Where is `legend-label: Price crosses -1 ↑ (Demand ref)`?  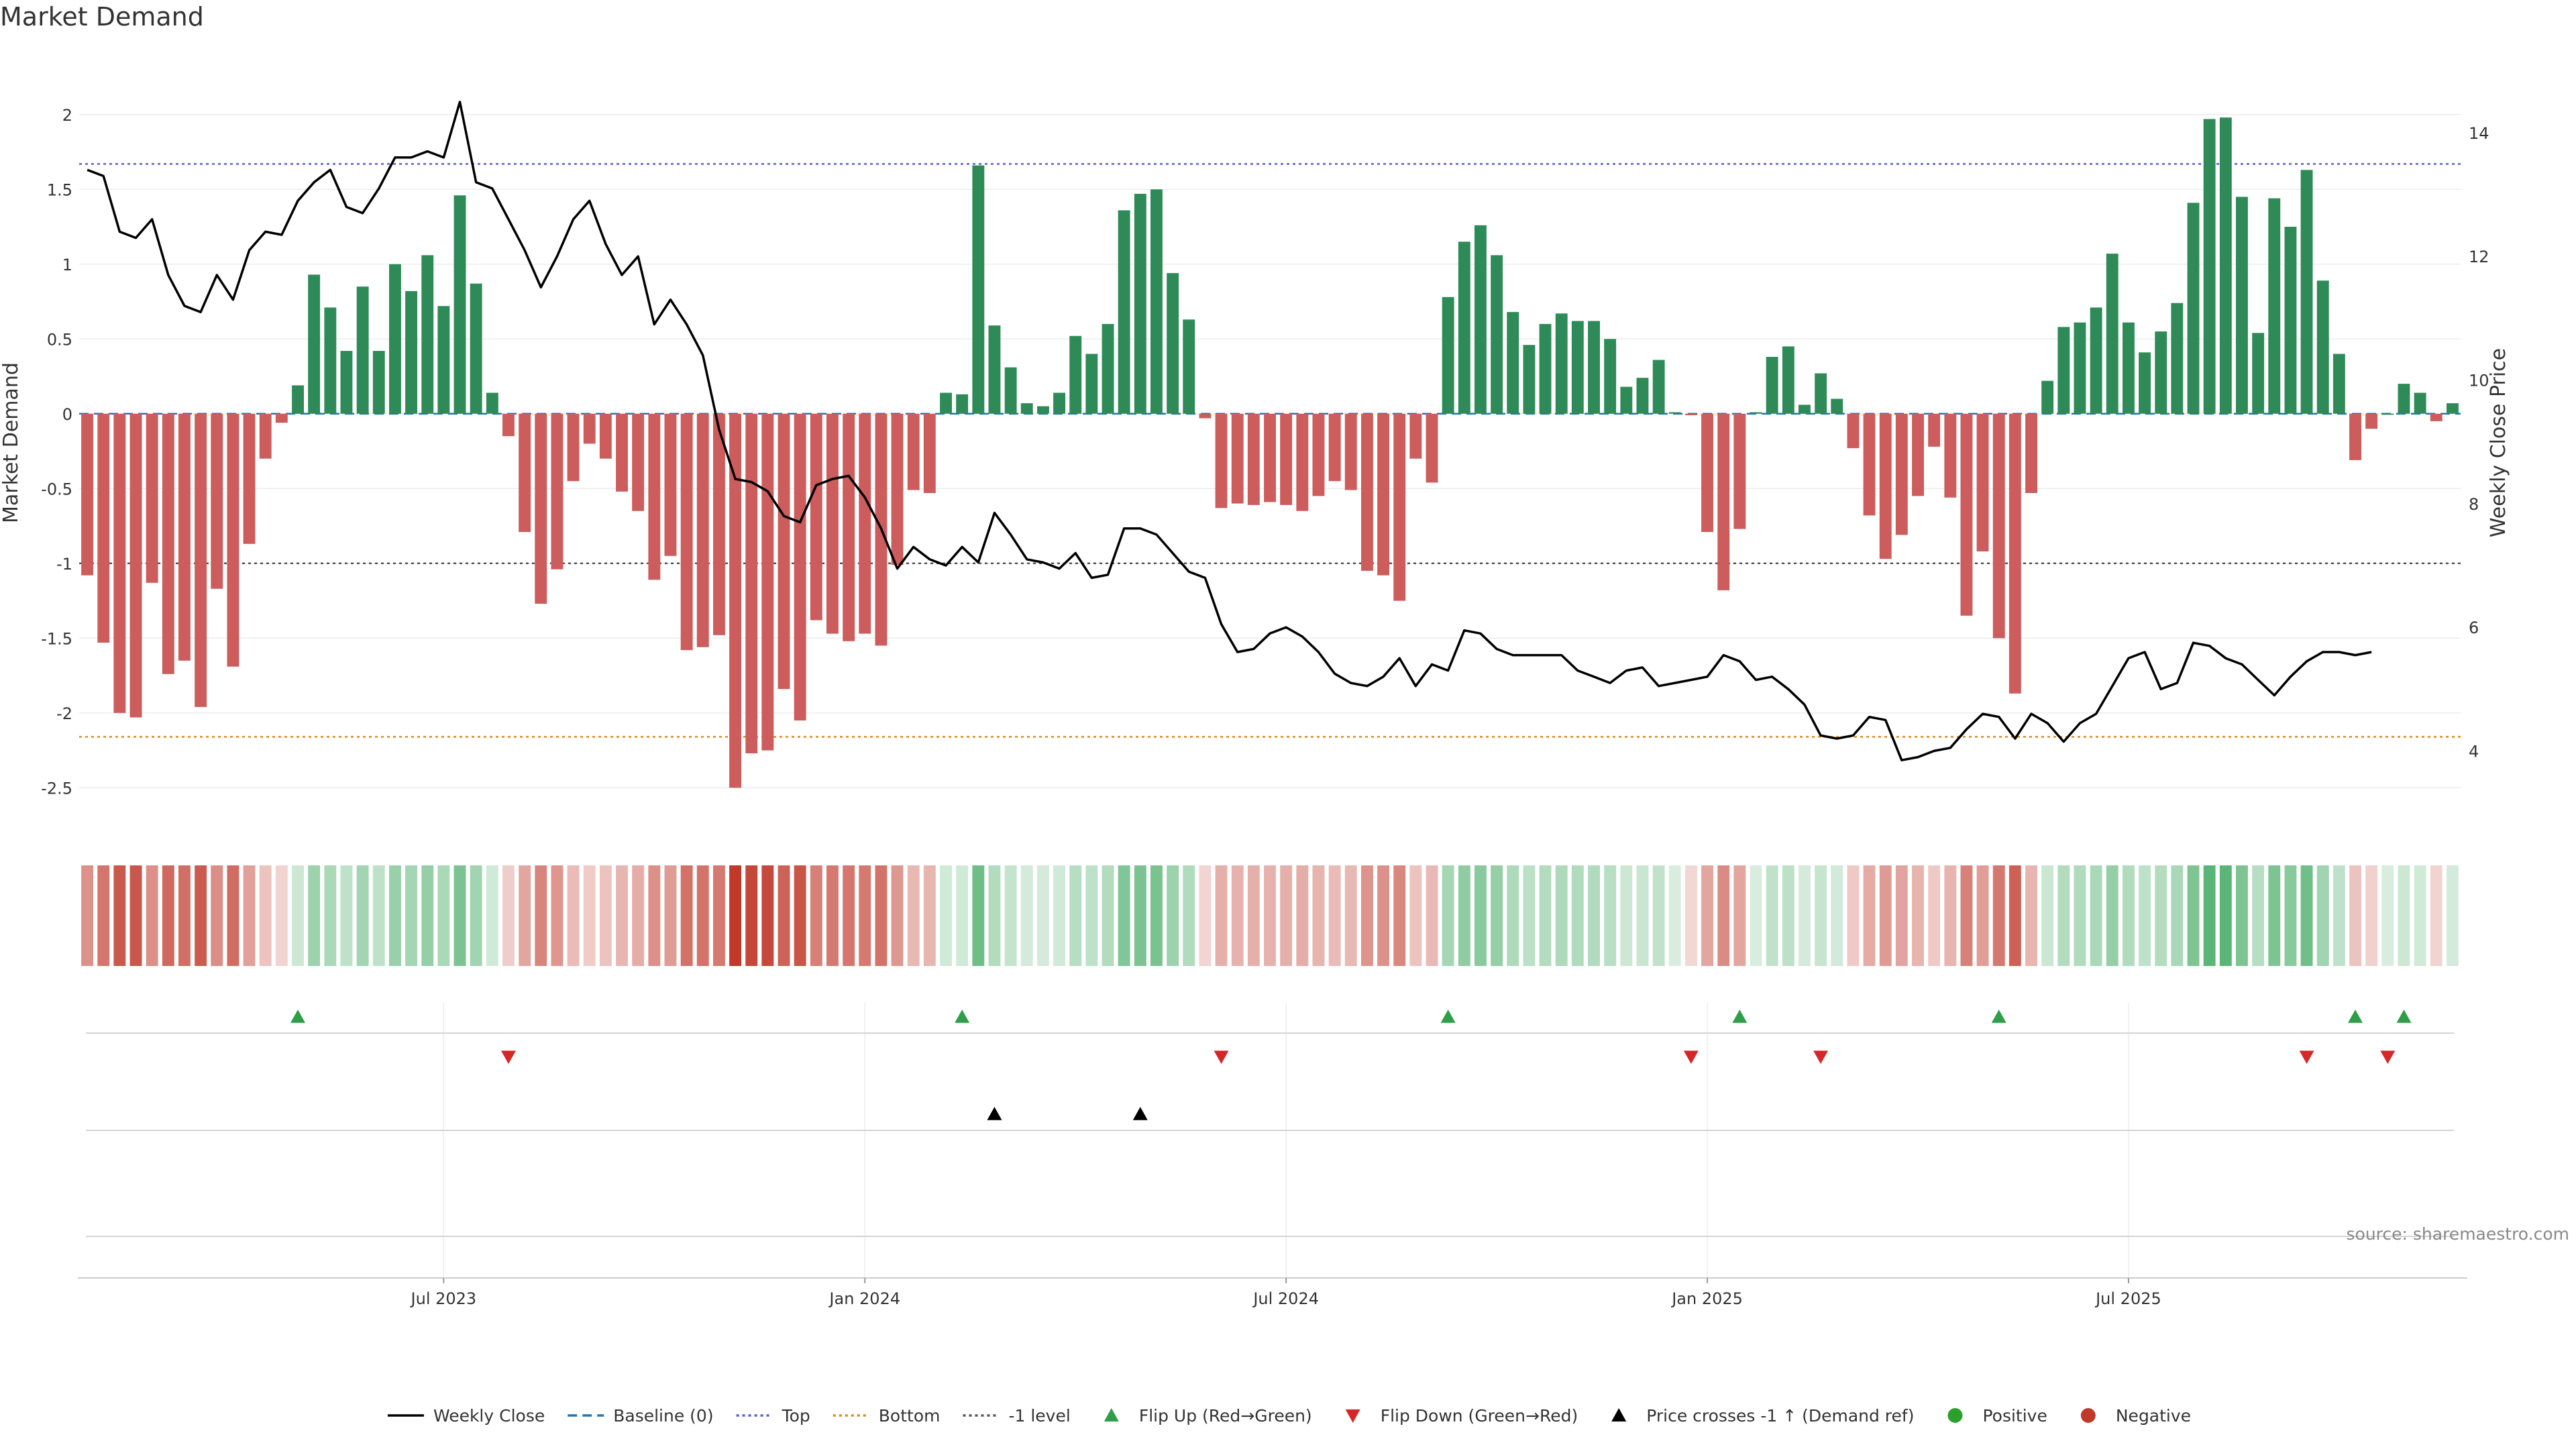
legend-label: Price crosses -1 ↑ (Demand ref) is located at coordinates (1780, 1416).